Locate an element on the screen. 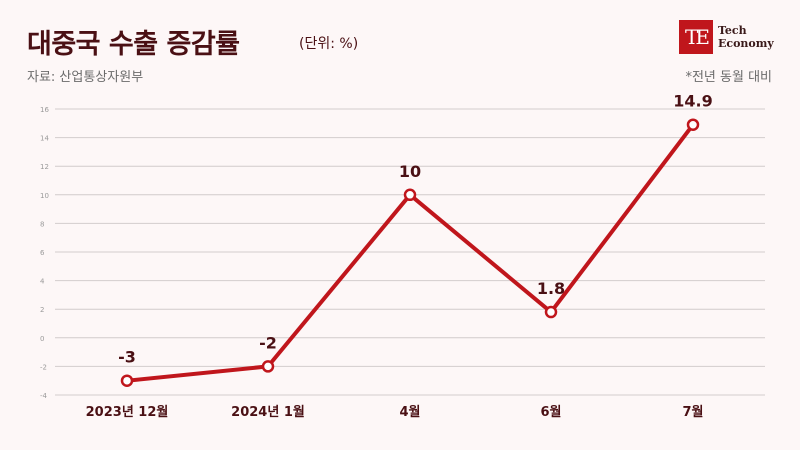 The height and width of the screenshot is (450, 800). y-tick-label: 14 is located at coordinates (44, 139).